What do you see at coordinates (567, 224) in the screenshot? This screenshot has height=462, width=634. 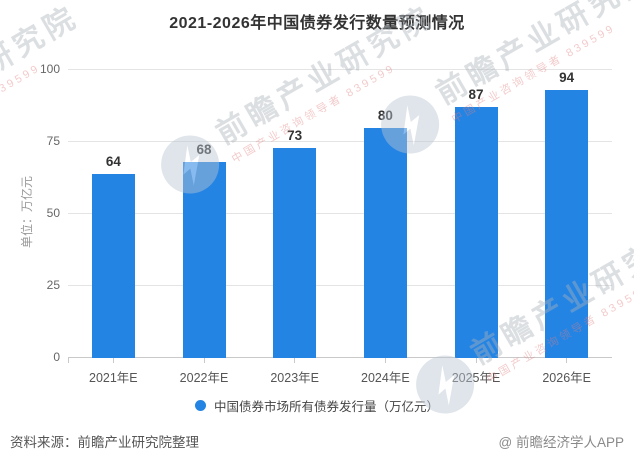 I see `bar-2026年E` at bounding box center [567, 224].